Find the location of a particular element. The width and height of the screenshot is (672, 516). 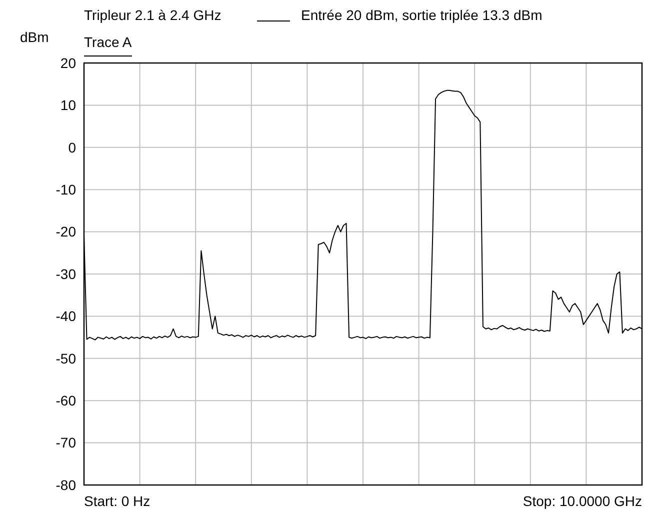

chart-subtitle: Entrée 20 dBm, sortie triplée 13.3 dBm is located at coordinates (421, 15).